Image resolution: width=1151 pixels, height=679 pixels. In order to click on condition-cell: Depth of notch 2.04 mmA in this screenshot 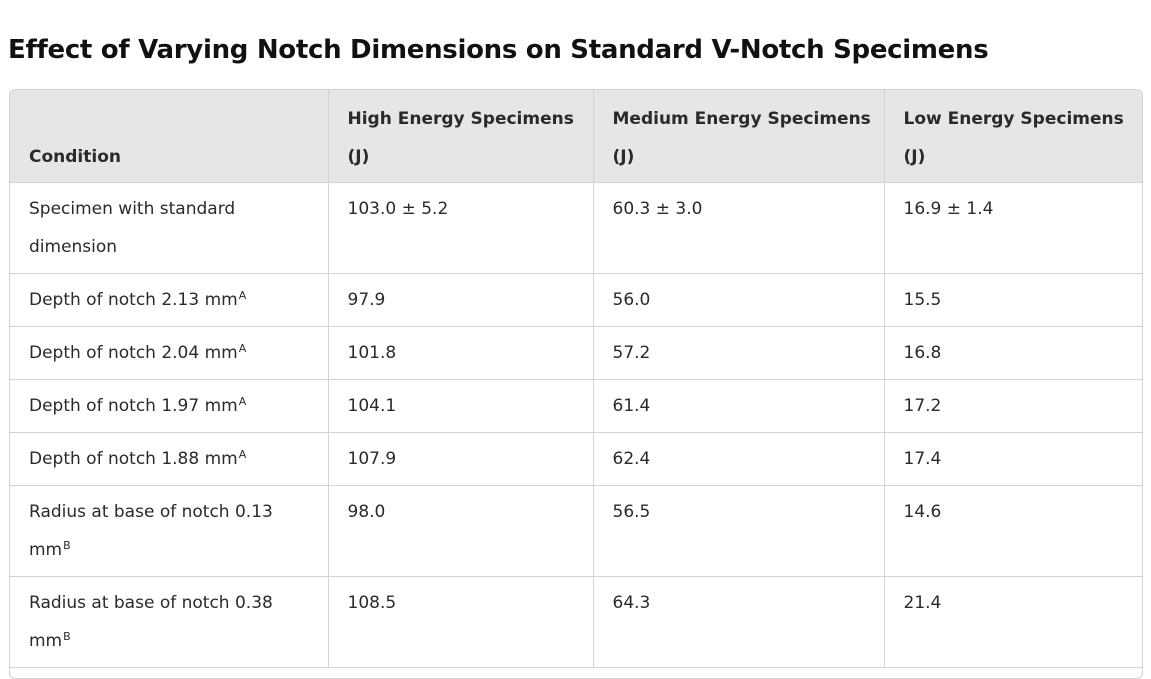, I will do `click(169, 353)`.